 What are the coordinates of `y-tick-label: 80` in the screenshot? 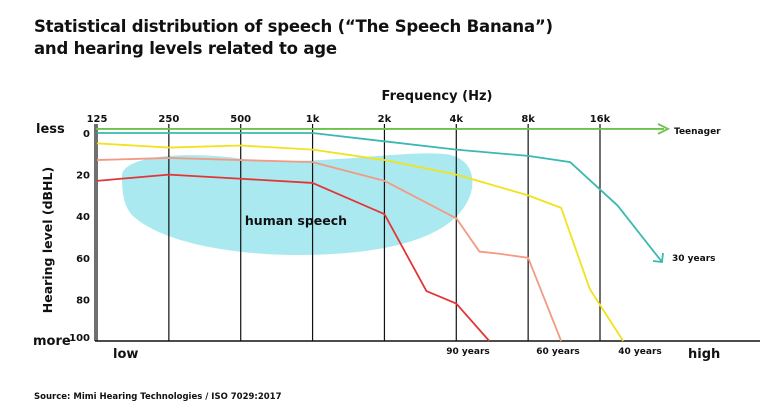 It's located at (83, 300).